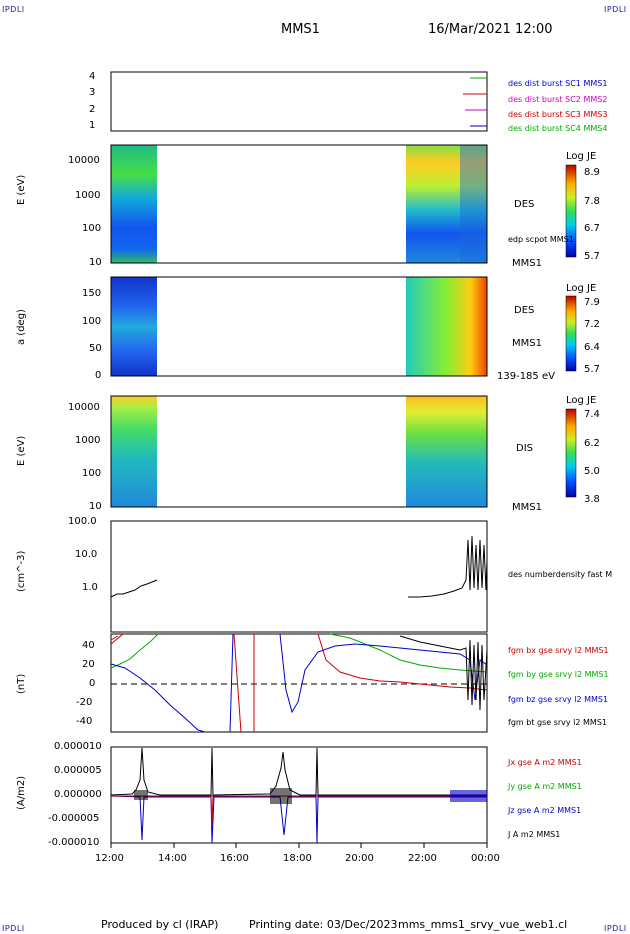  I want to click on dis-e-ytick-10000: 10000, so click(84, 407).